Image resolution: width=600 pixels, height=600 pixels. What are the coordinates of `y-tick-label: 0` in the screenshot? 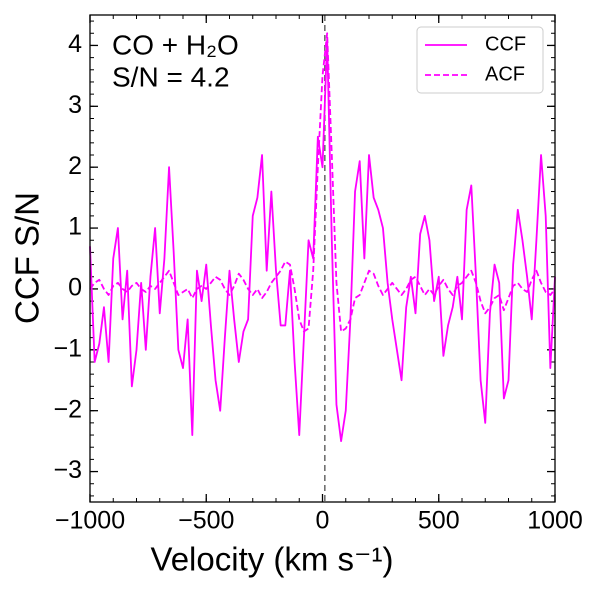 It's located at (75, 288).